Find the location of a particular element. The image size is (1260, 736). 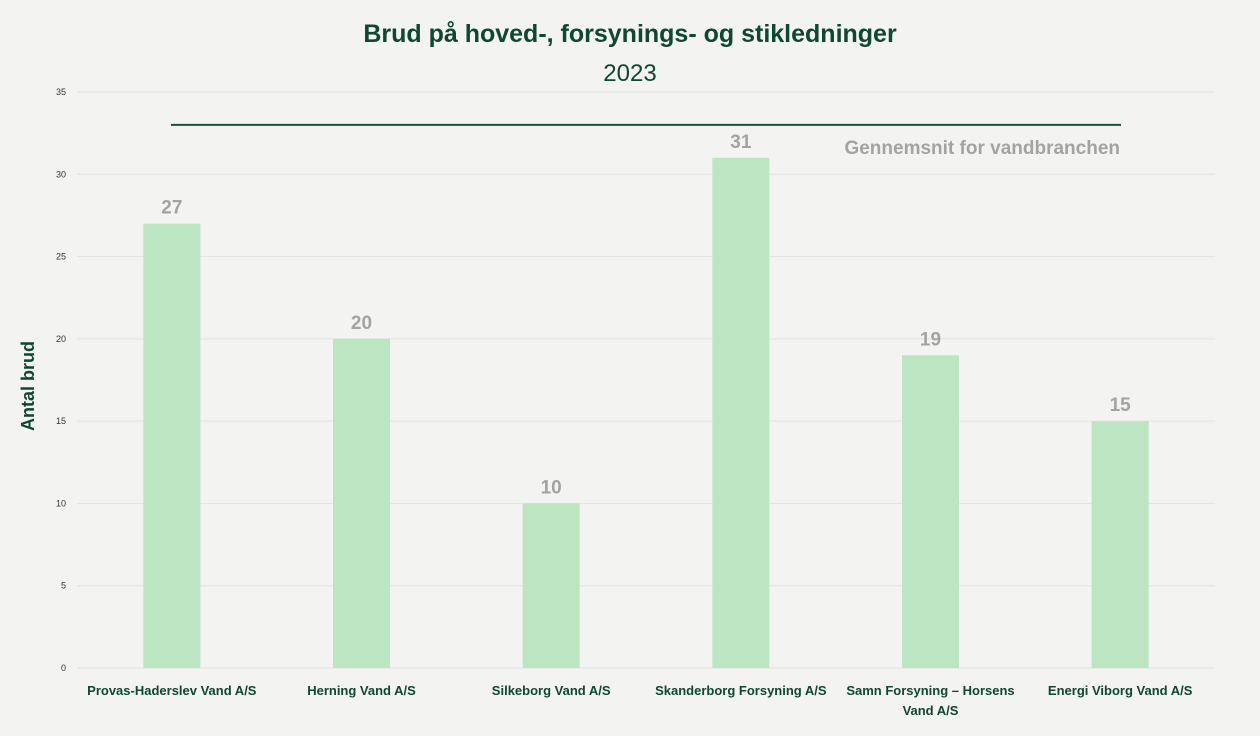

average-line-label: Gennemsnit for vandbranchen is located at coordinates (982, 148).